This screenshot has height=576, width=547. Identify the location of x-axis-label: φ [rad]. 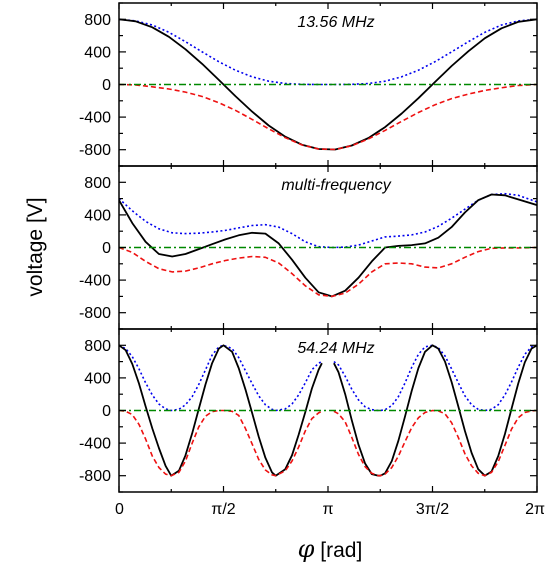
(330, 549).